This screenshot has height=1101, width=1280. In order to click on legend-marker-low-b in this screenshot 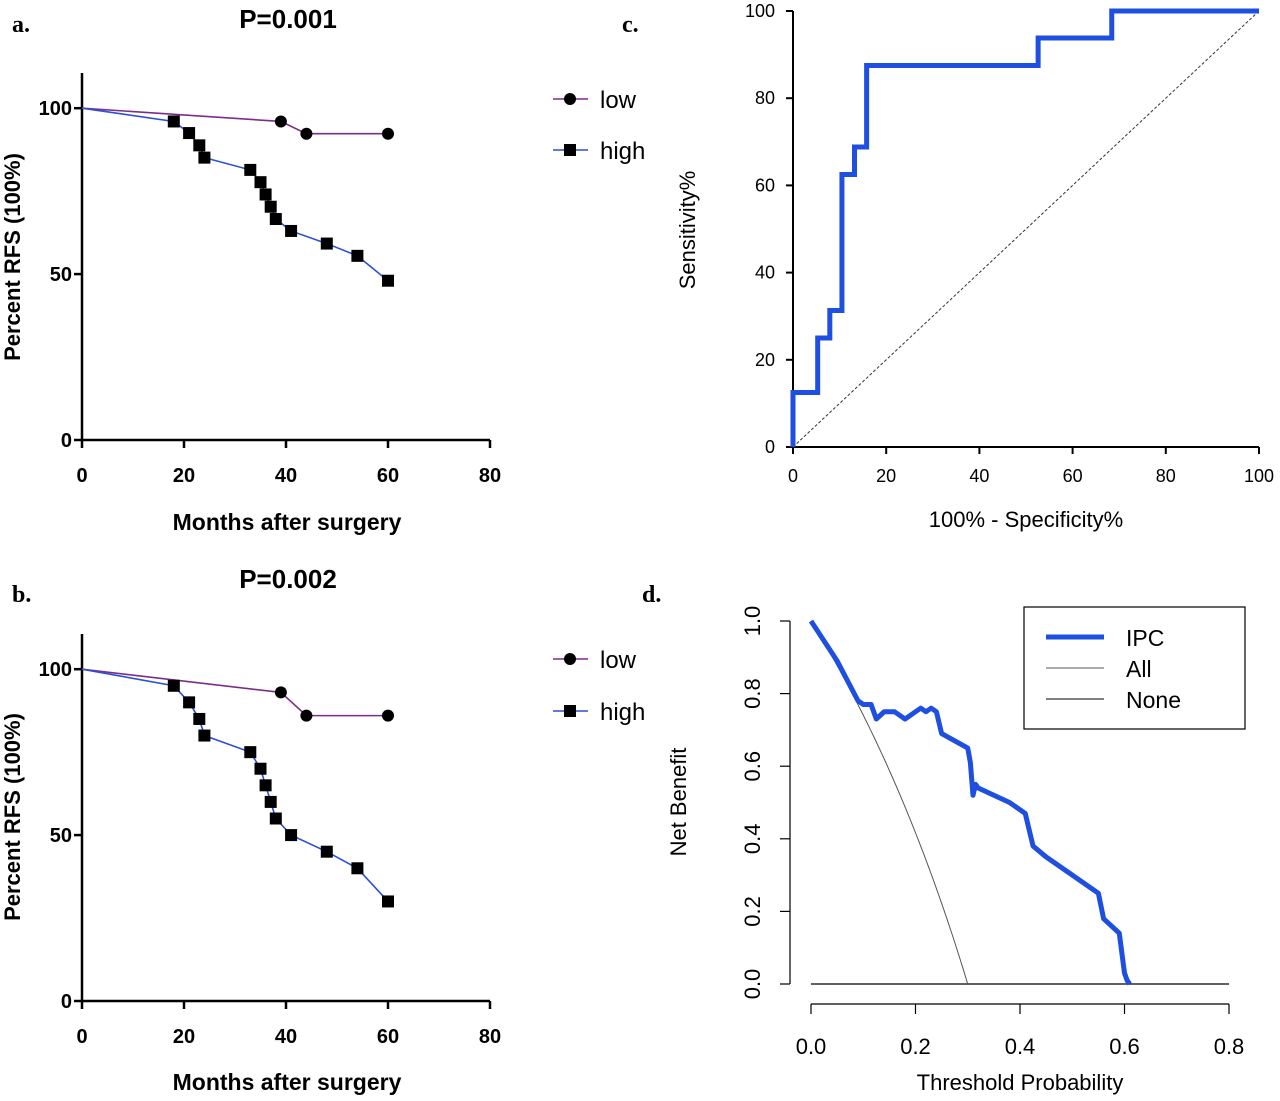, I will do `click(570, 659)`.